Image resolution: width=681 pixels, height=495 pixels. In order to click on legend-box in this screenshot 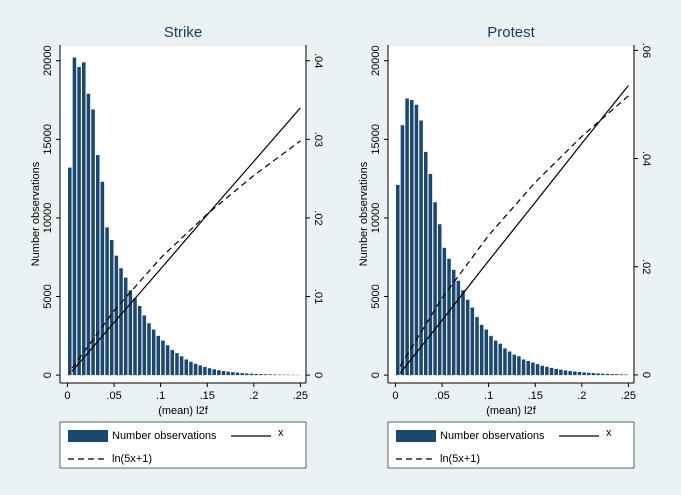, I will do `click(511, 445)`.